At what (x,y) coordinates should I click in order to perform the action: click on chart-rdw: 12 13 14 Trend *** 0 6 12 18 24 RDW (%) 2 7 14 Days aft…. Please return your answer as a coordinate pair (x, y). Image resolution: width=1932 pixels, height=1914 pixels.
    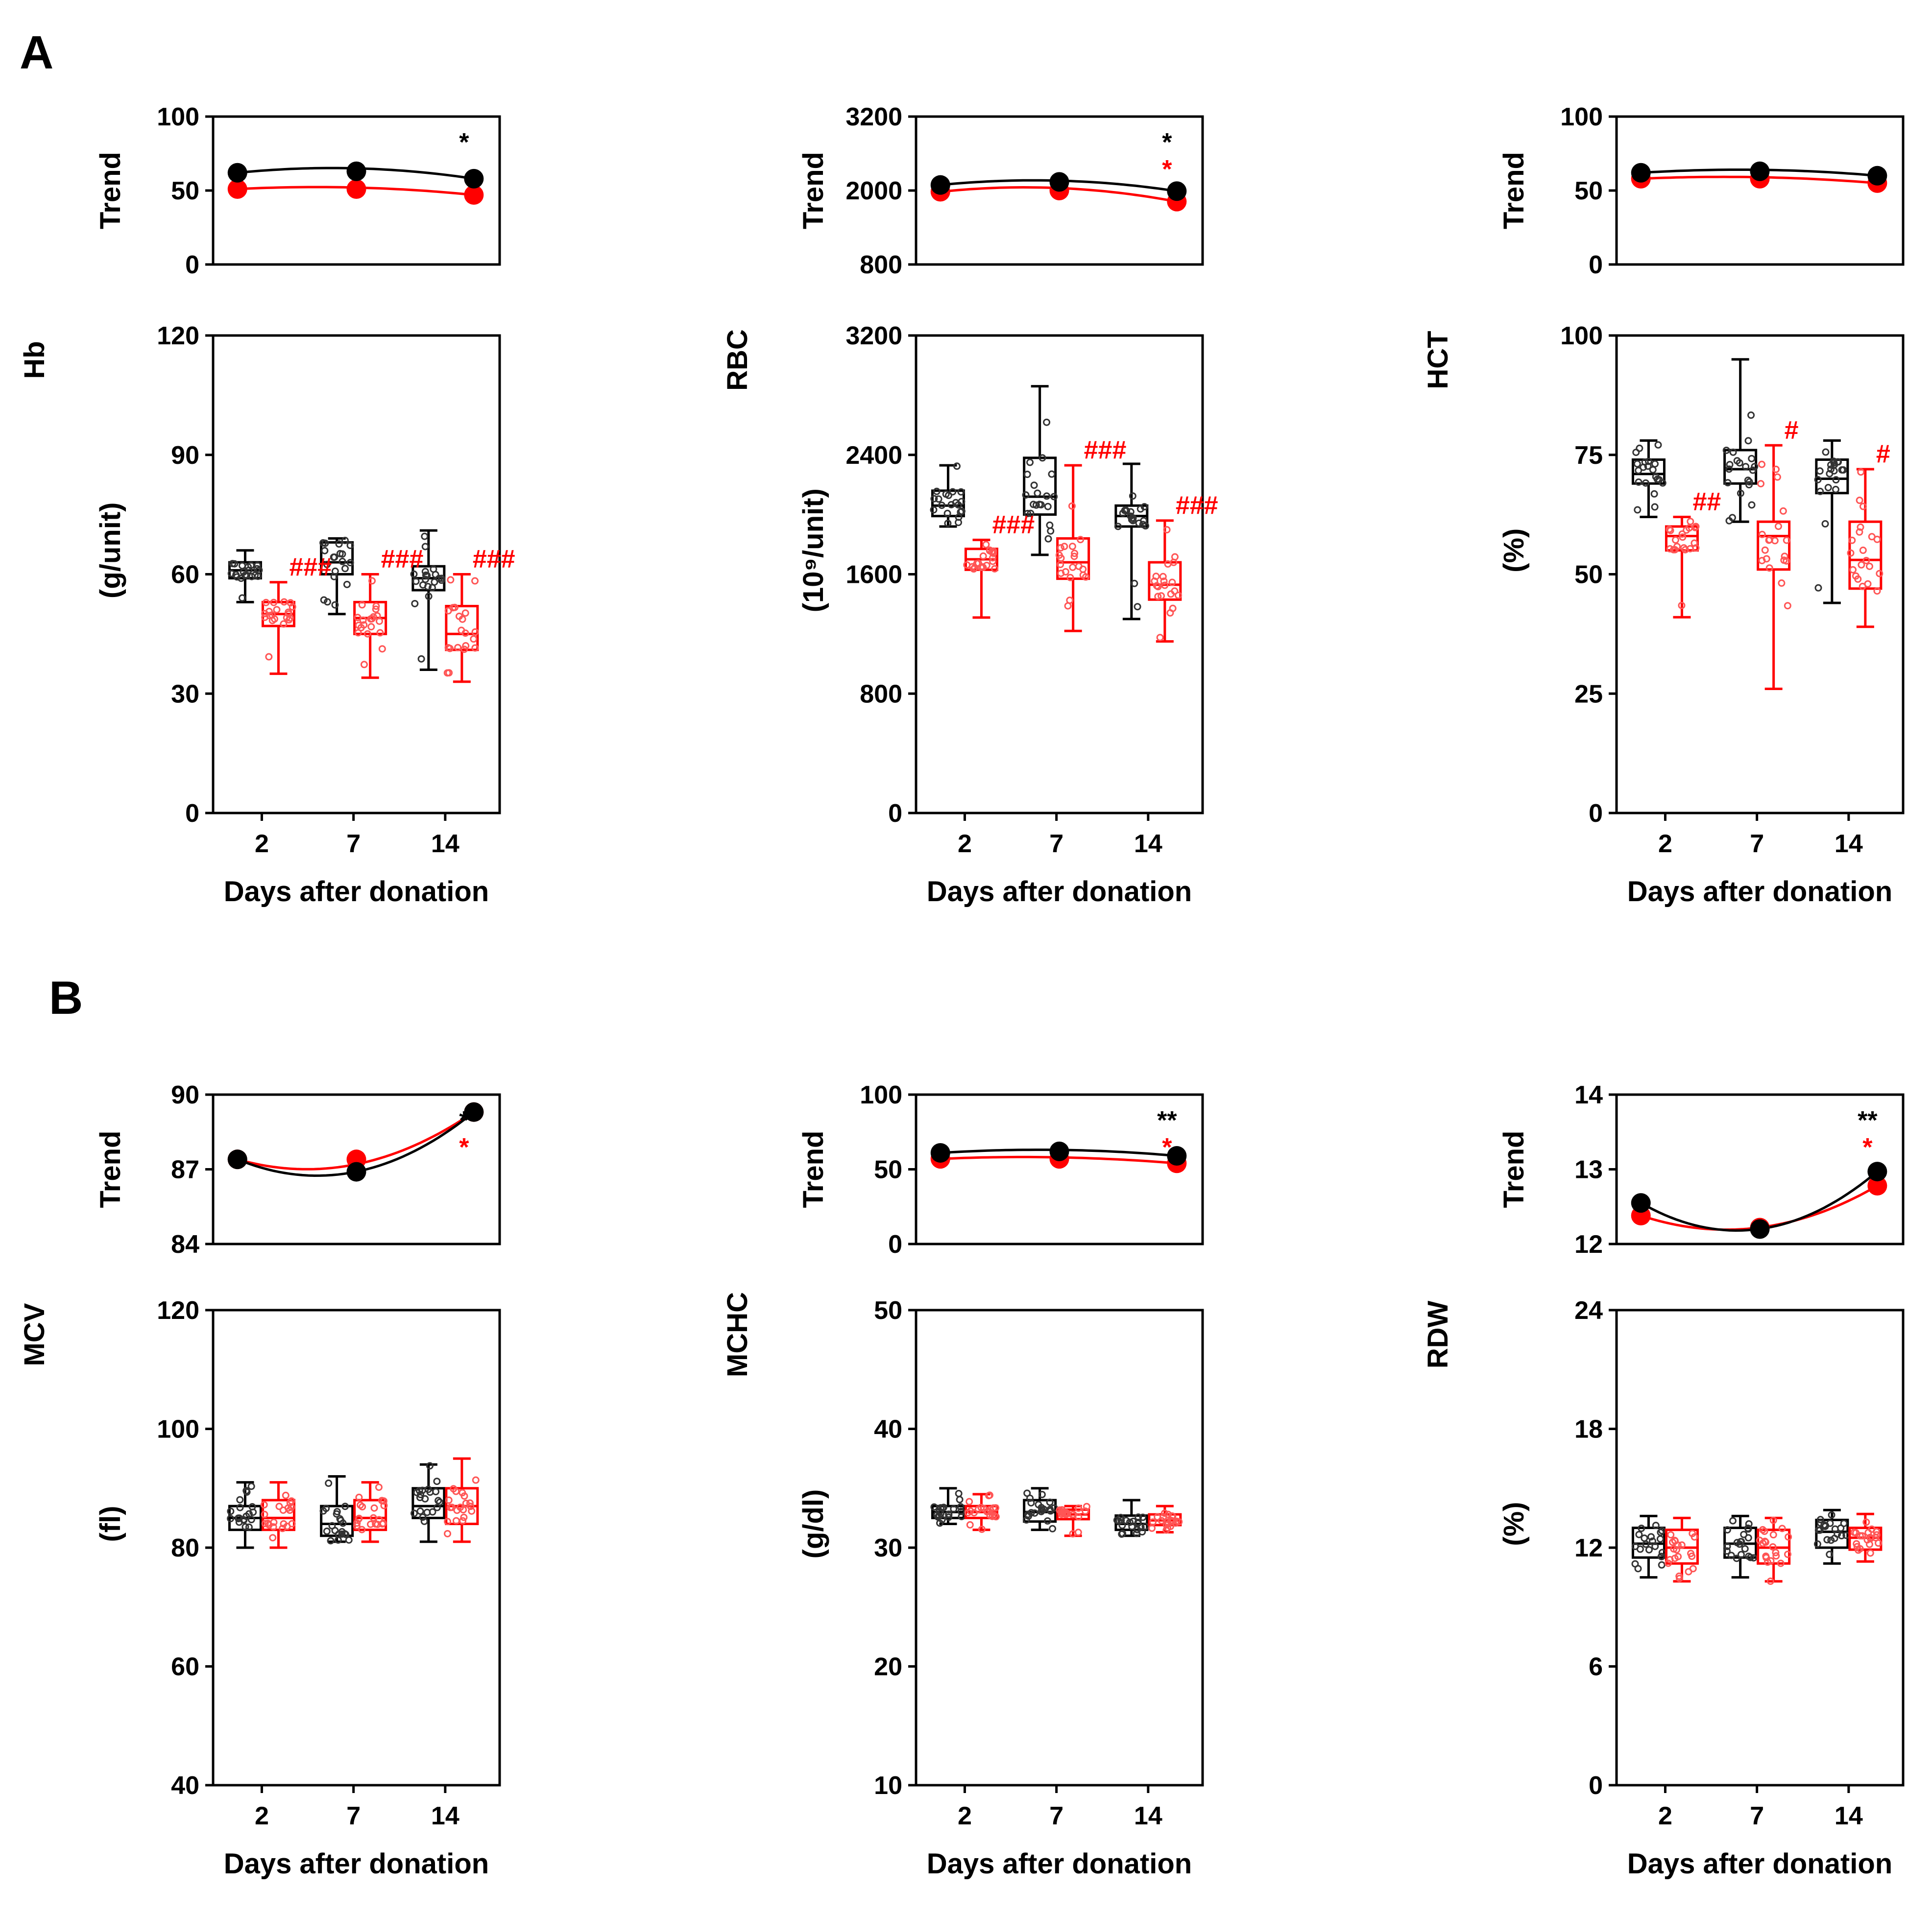
    Looking at the image, I should click on (1663, 1480).